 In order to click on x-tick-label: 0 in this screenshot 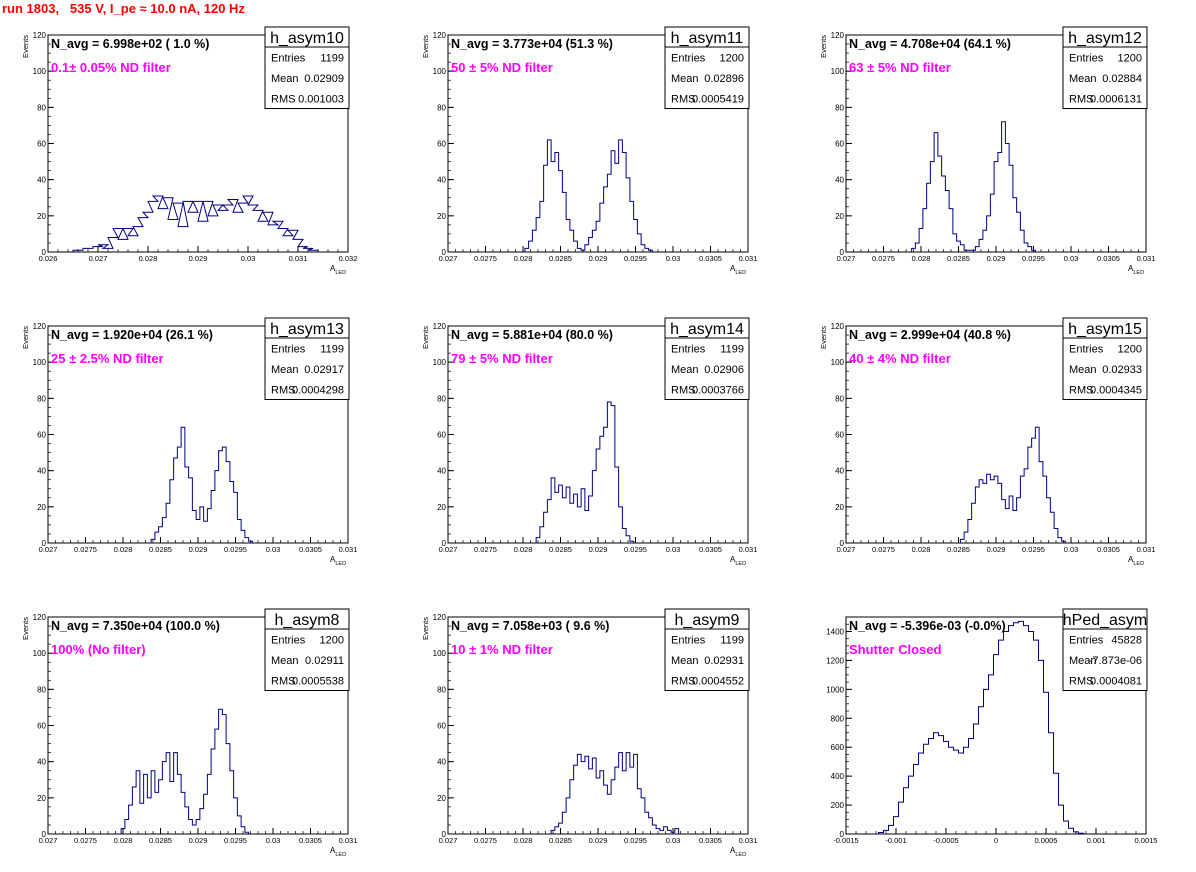, I will do `click(996, 840)`.